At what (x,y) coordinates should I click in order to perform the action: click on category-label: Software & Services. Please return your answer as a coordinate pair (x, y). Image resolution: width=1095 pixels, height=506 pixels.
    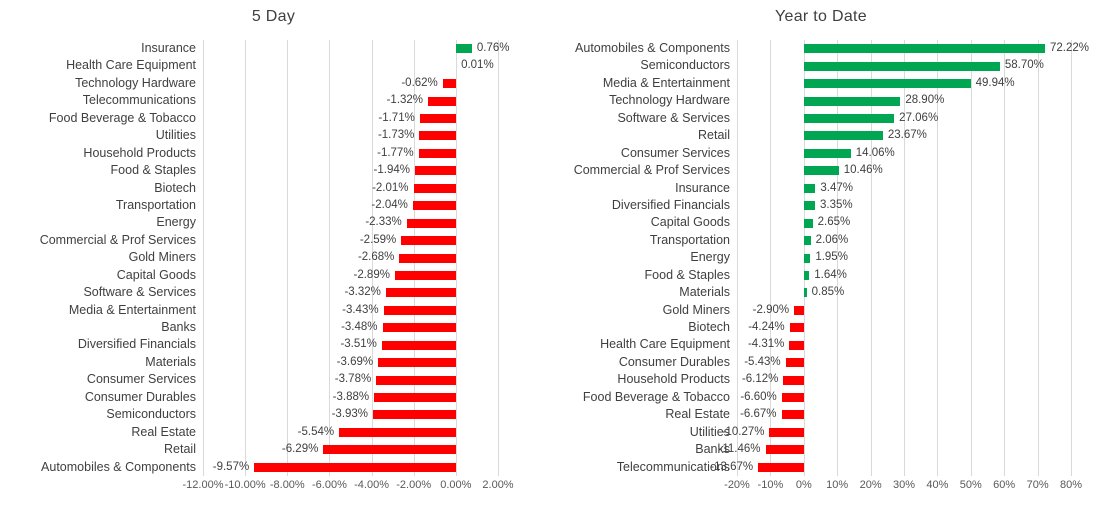
    Looking at the image, I should click on (673, 117).